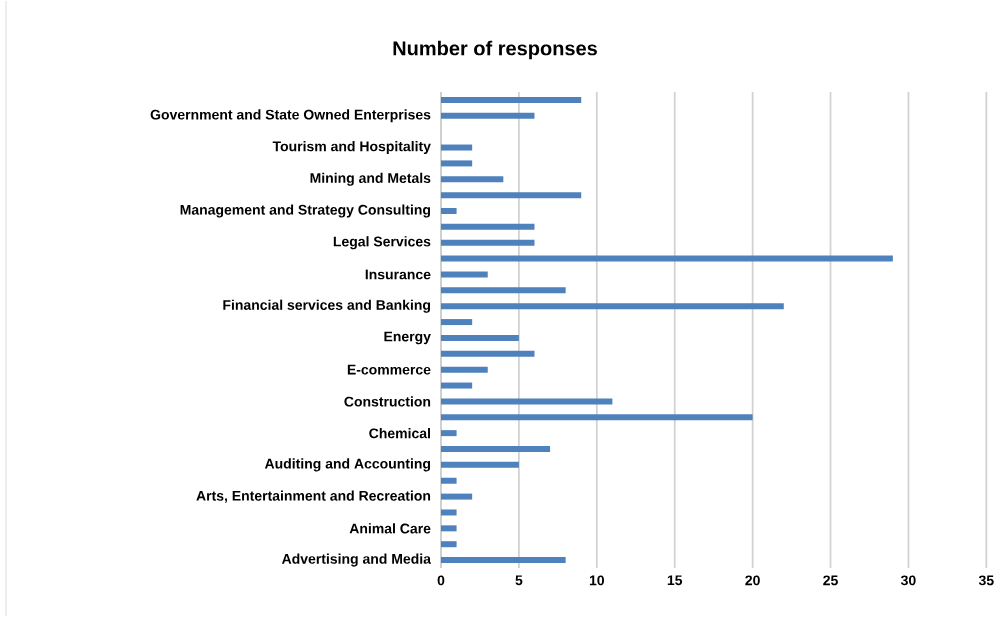  I want to click on y-tick-label: Government and State Owned Enterprises, so click(290, 116).